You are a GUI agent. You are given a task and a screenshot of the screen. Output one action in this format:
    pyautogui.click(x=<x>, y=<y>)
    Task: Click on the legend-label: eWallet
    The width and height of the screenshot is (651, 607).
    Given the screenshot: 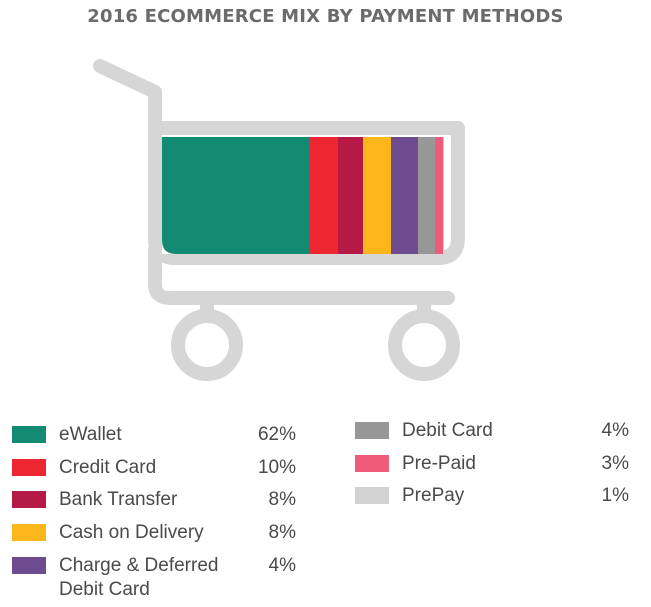 What is the action you would take?
    pyautogui.click(x=90, y=434)
    